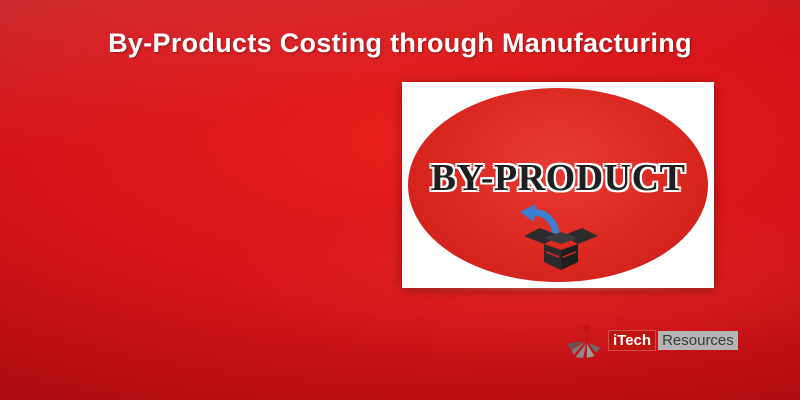 This screenshot has height=400, width=800. Describe the element at coordinates (584, 341) in the screenshot. I see `itech-logo-icon` at that location.